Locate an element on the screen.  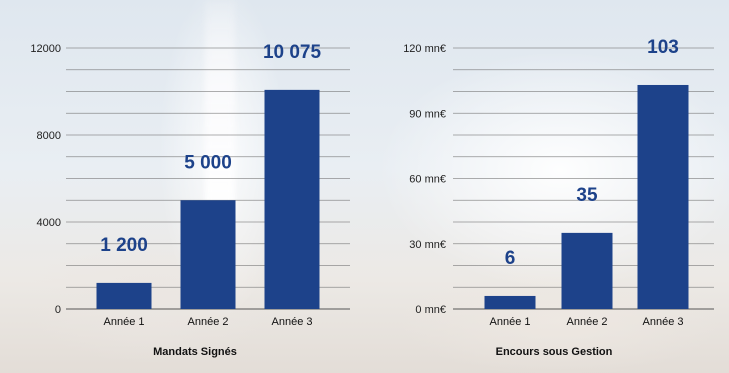
y-tick-label: 120 mn€ is located at coordinates (424, 49).